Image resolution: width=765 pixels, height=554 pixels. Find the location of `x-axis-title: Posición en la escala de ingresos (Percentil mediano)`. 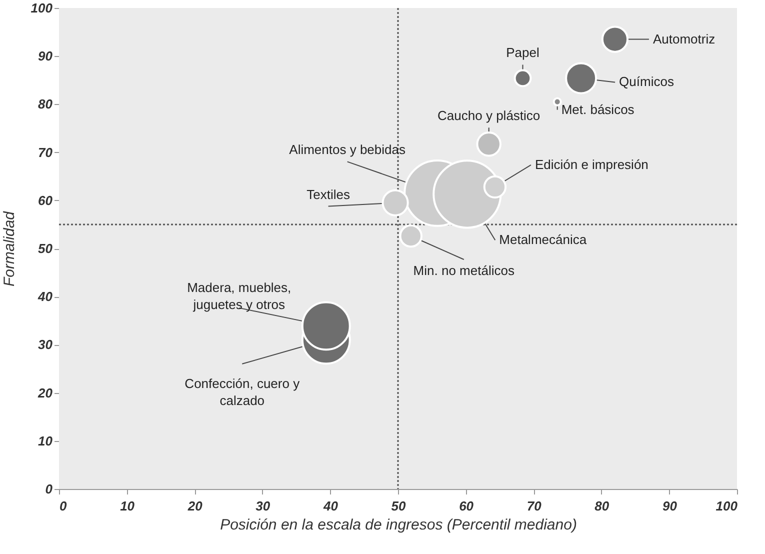

x-axis-title: Posición en la escala de ingresos (Percentil mediano) is located at coordinates (398, 525).